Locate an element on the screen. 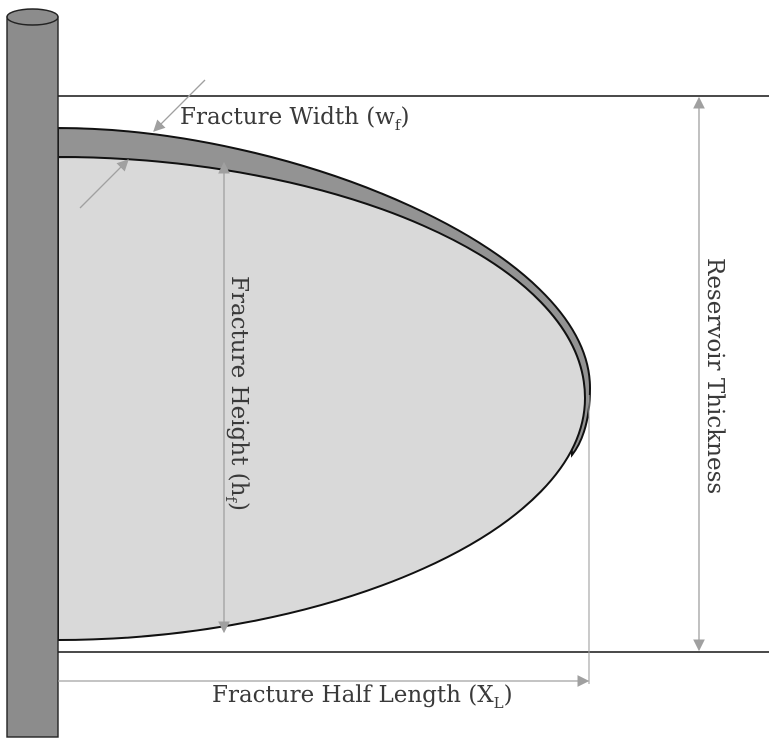 Image resolution: width=769 pixels, height=744 pixels. fracture-width-label: Fracture Width (wf) is located at coordinates (294, 119).